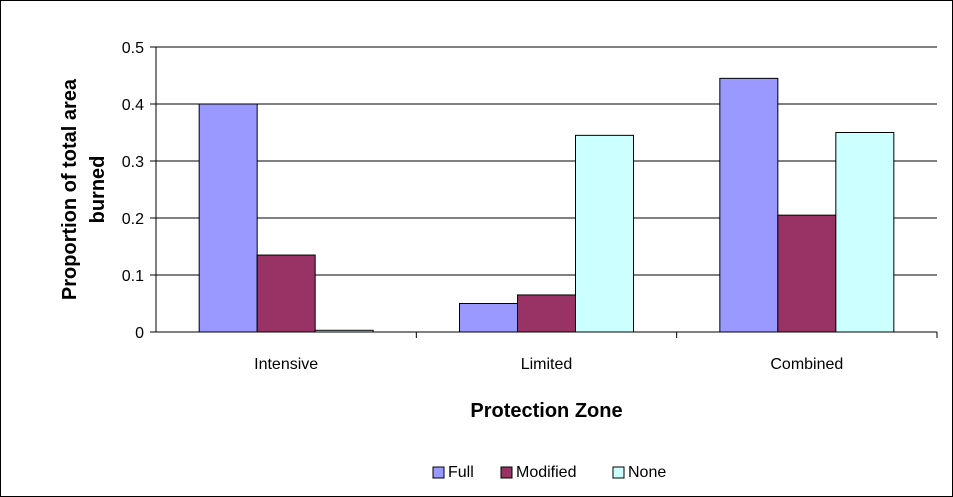  I want to click on bar-none-limited, so click(604, 233).